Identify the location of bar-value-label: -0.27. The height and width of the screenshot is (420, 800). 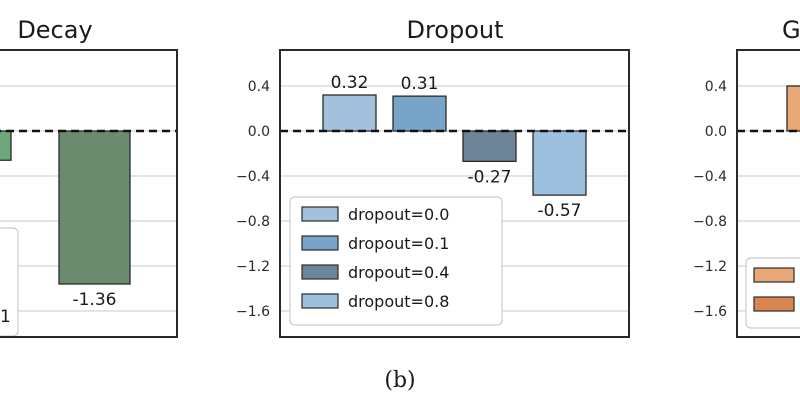
(490, 177).